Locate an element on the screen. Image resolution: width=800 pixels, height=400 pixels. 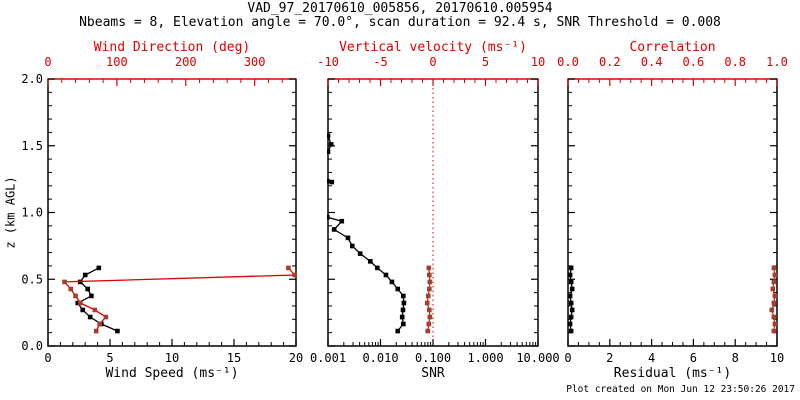
svg-text: 1.000 is located at coordinates (485, 358).